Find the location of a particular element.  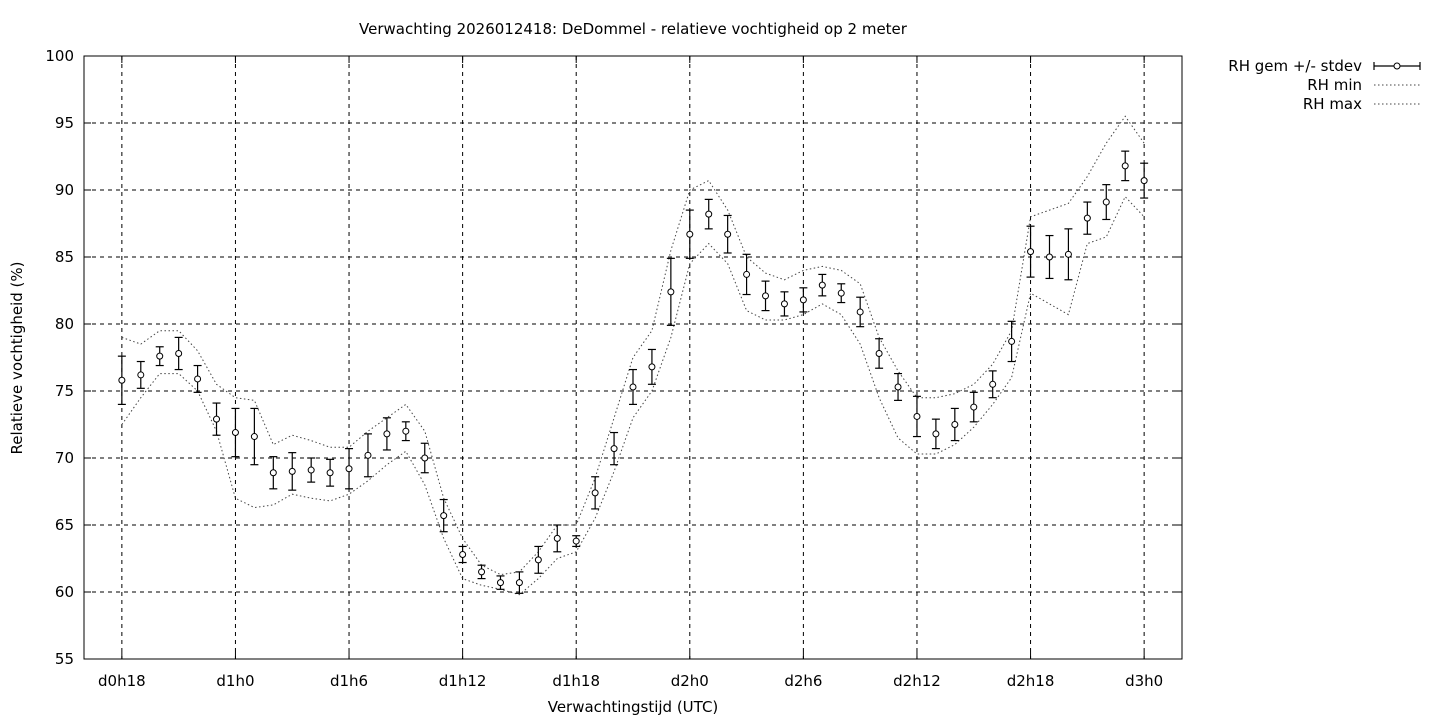

y-tick-label: 70 is located at coordinates (64, 458).